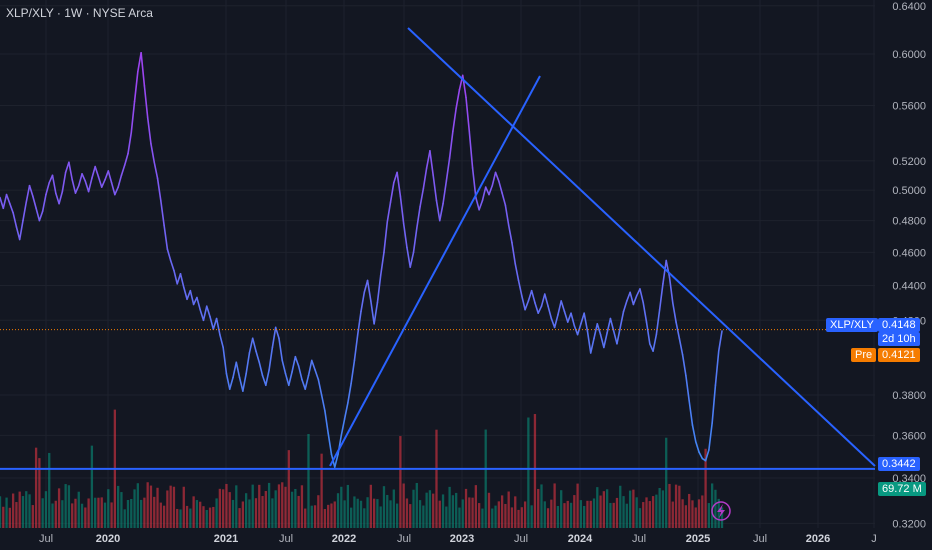 This screenshot has width=932, height=550. What do you see at coordinates (852, 325) in the screenshot?
I see `last-price-symbol-tag: XLP/XLY` at bounding box center [852, 325].